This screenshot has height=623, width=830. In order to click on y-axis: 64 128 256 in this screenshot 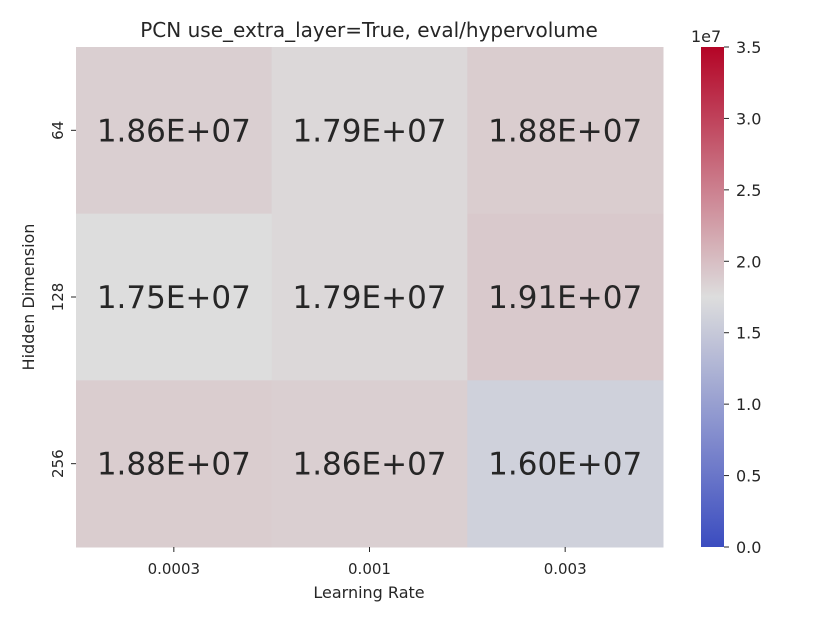, I will do `click(62, 299)`.